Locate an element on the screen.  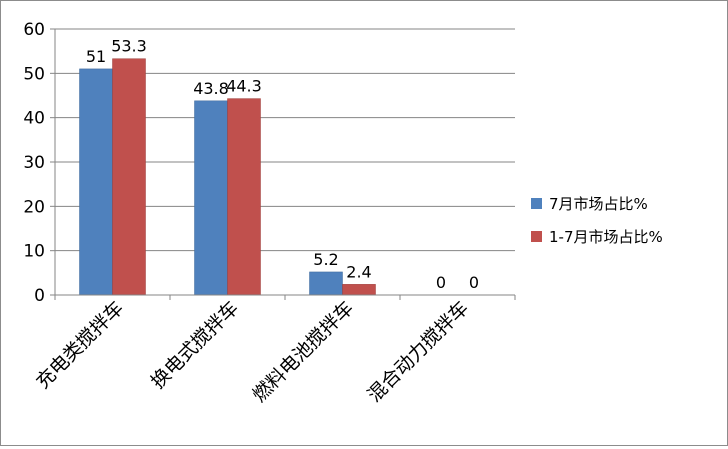
x-category-label: 混合动力搅拌车 is located at coordinates (418, 352).